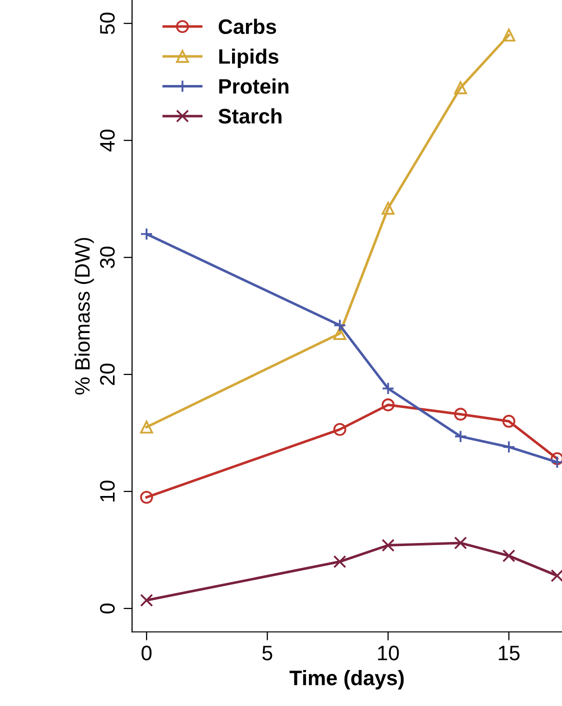 The height and width of the screenshot is (706, 562). I want to click on x-tick-label: 5, so click(267, 653).